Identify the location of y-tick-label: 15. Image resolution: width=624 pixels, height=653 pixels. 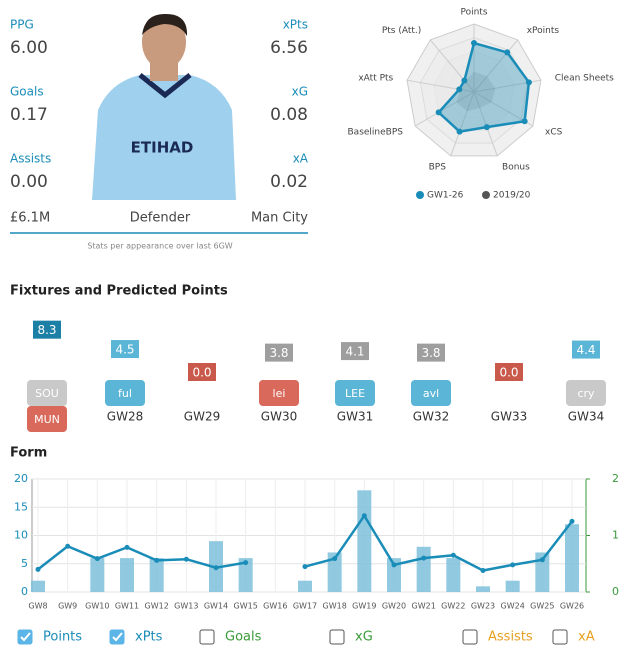
(21, 506).